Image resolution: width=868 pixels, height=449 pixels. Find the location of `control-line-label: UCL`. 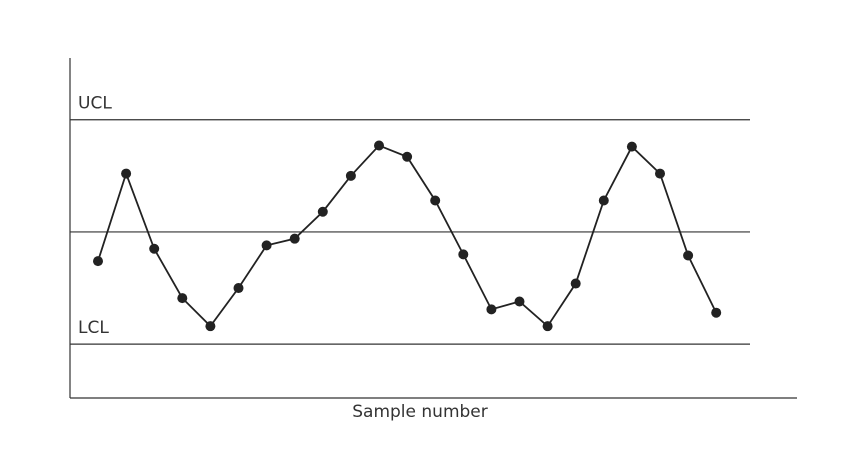

control-line-label: UCL is located at coordinates (95, 104).